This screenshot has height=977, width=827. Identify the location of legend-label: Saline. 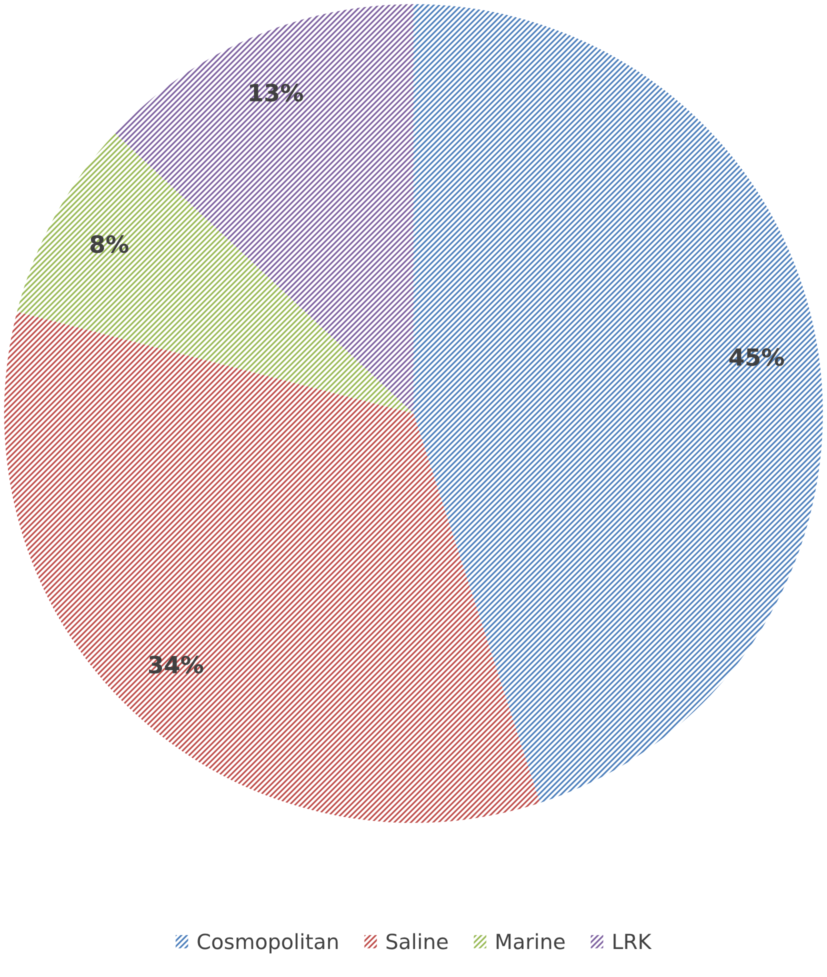
(417, 941).